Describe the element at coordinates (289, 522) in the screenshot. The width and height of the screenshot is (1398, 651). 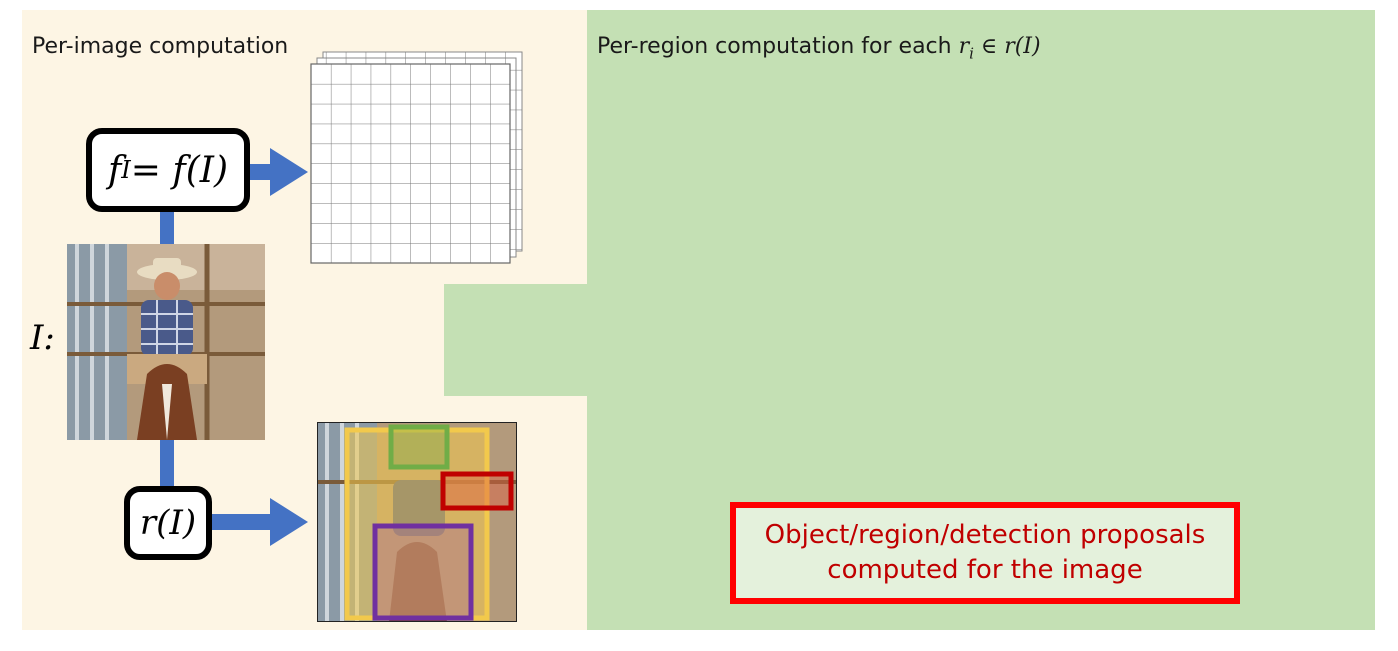
I see `proposal-arrow-head` at that location.